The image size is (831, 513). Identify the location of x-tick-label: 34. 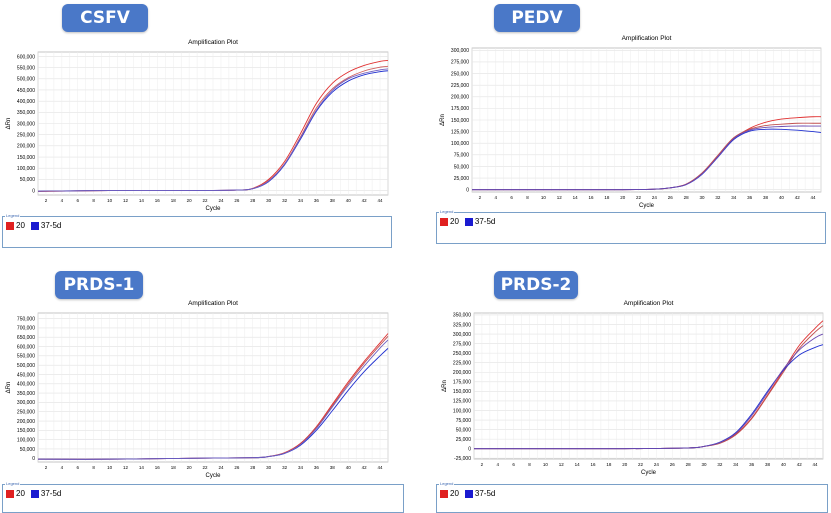
(301, 467).